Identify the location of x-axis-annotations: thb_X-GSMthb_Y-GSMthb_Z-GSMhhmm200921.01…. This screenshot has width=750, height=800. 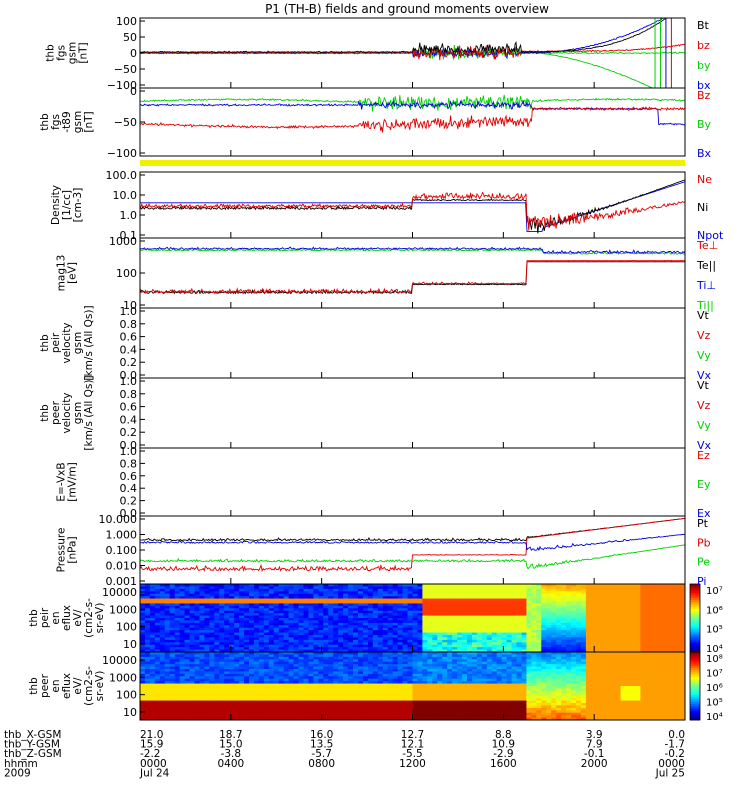
(344, 754).